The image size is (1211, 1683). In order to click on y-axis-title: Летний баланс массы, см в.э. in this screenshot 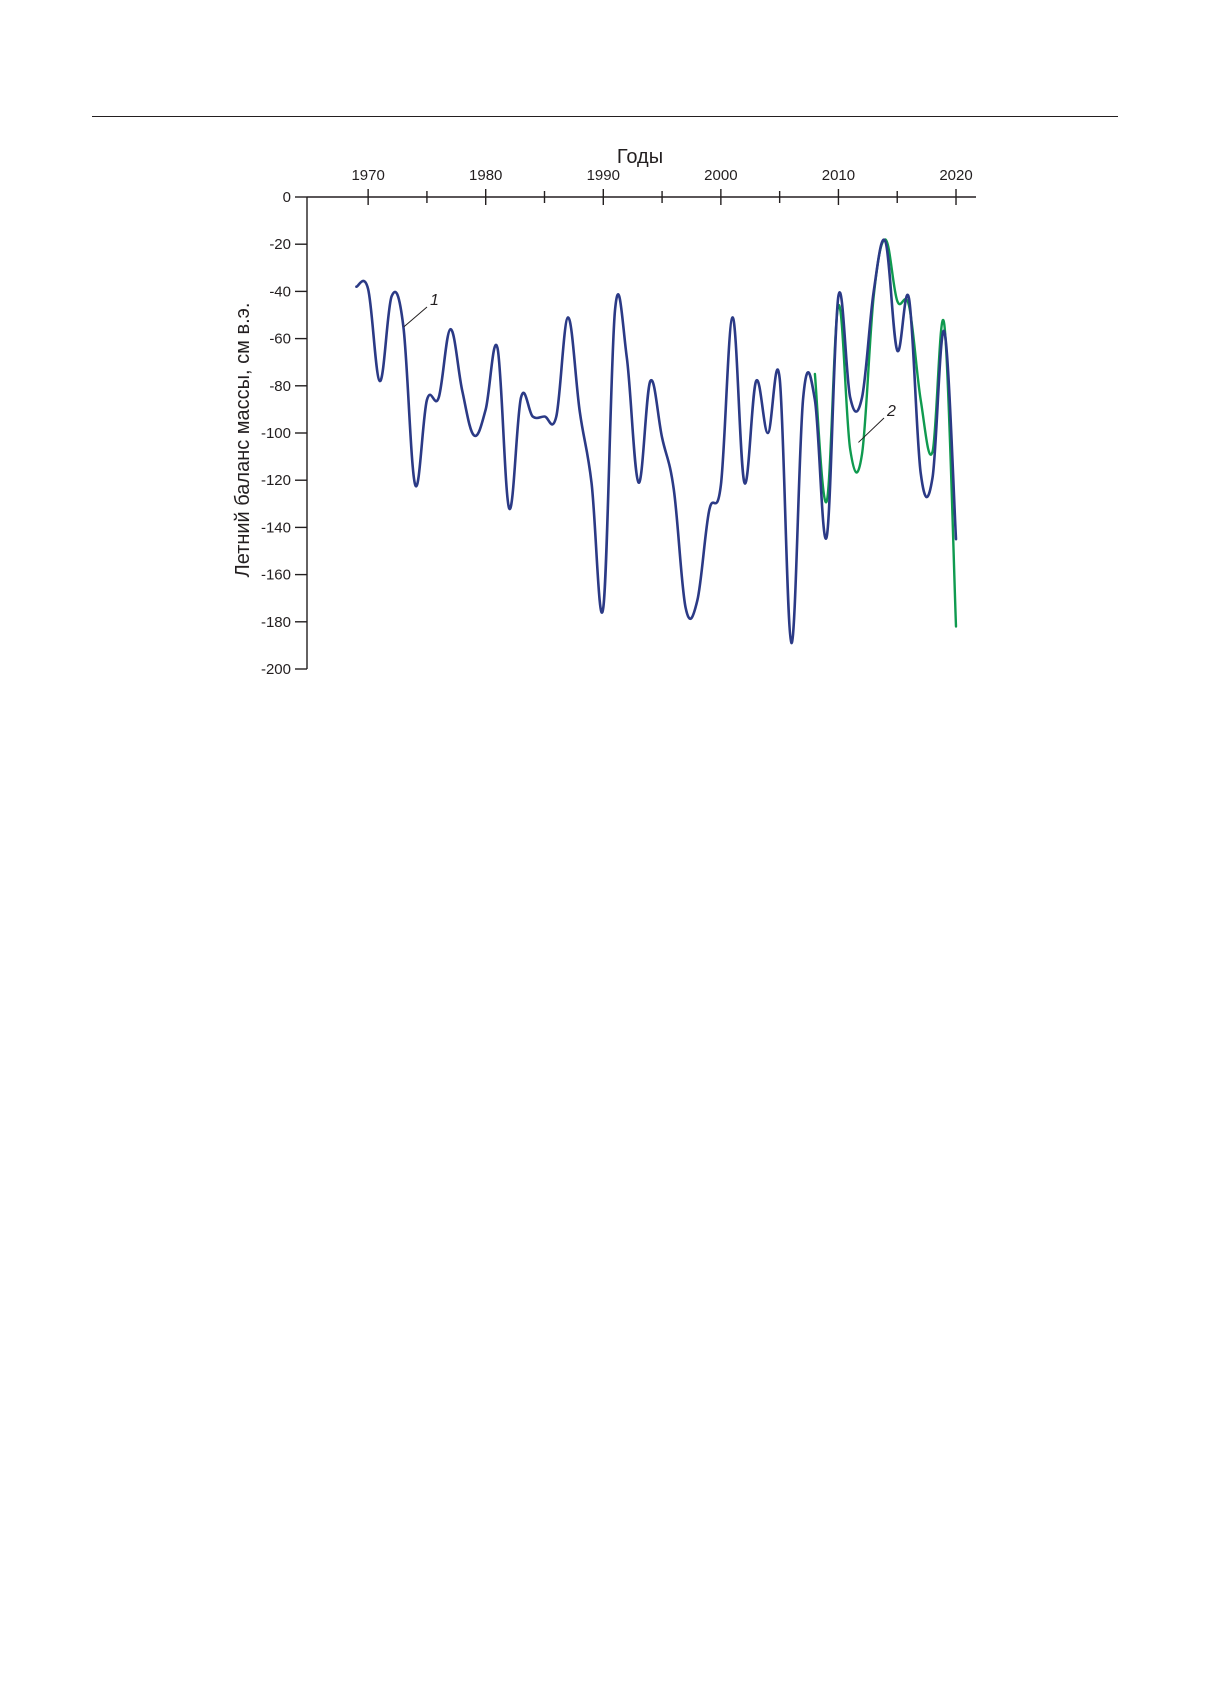, I will do `click(243, 440)`.